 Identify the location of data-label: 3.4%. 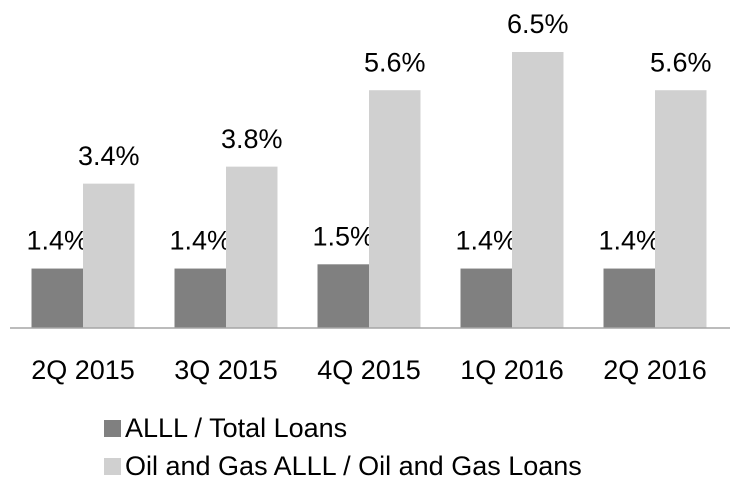
(109, 156).